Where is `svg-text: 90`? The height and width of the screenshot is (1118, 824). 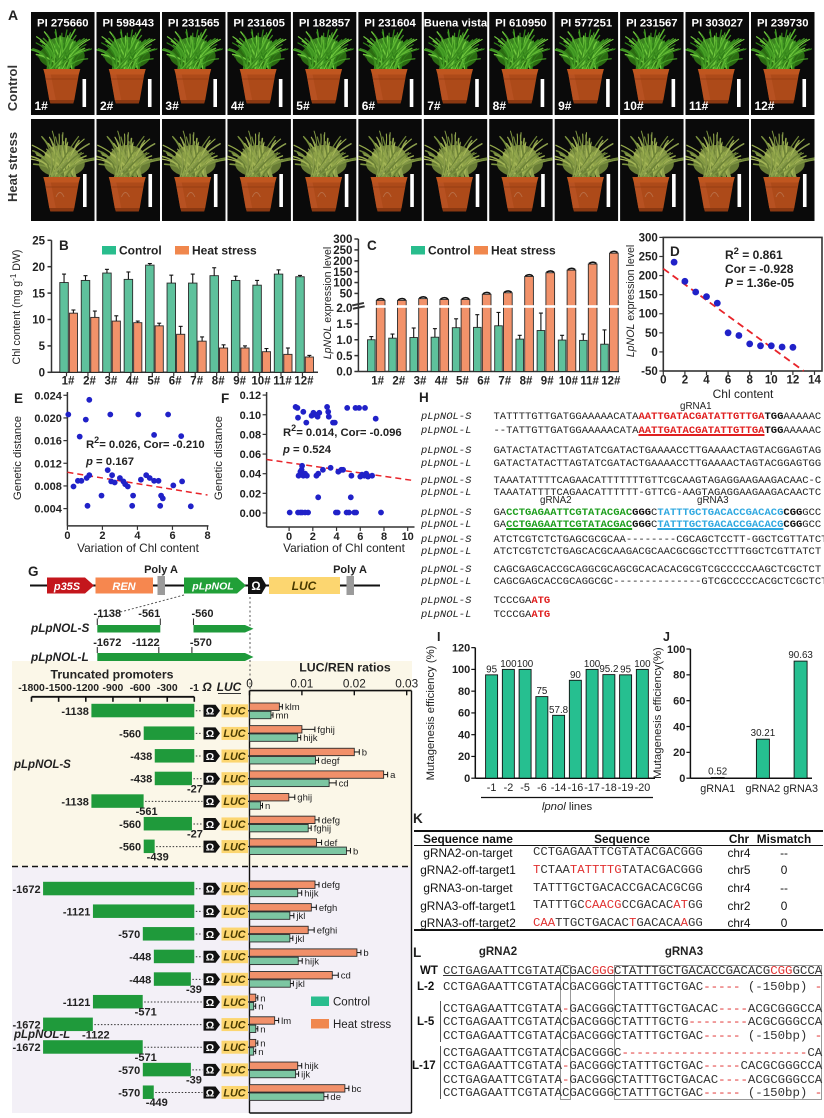 svg-text: 90 is located at coordinates (575, 675).